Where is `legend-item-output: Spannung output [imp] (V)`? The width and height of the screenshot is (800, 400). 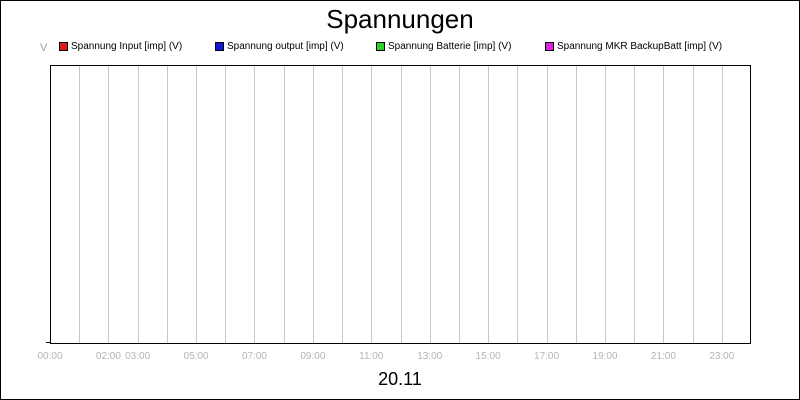 legend-item-output: Spannung output [imp] (V) is located at coordinates (279, 46).